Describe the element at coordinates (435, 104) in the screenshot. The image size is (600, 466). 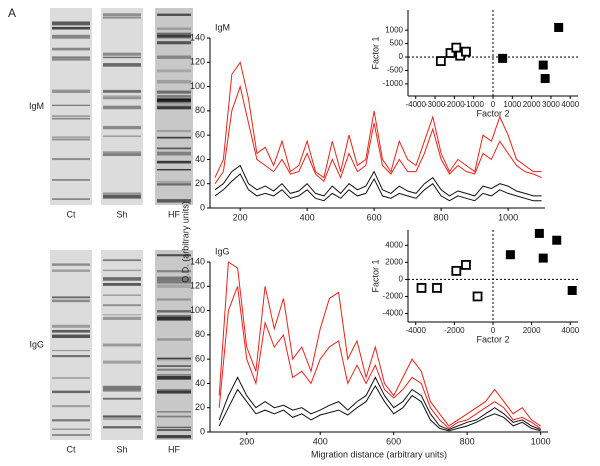
I see `x-tick-label: -3000` at that location.